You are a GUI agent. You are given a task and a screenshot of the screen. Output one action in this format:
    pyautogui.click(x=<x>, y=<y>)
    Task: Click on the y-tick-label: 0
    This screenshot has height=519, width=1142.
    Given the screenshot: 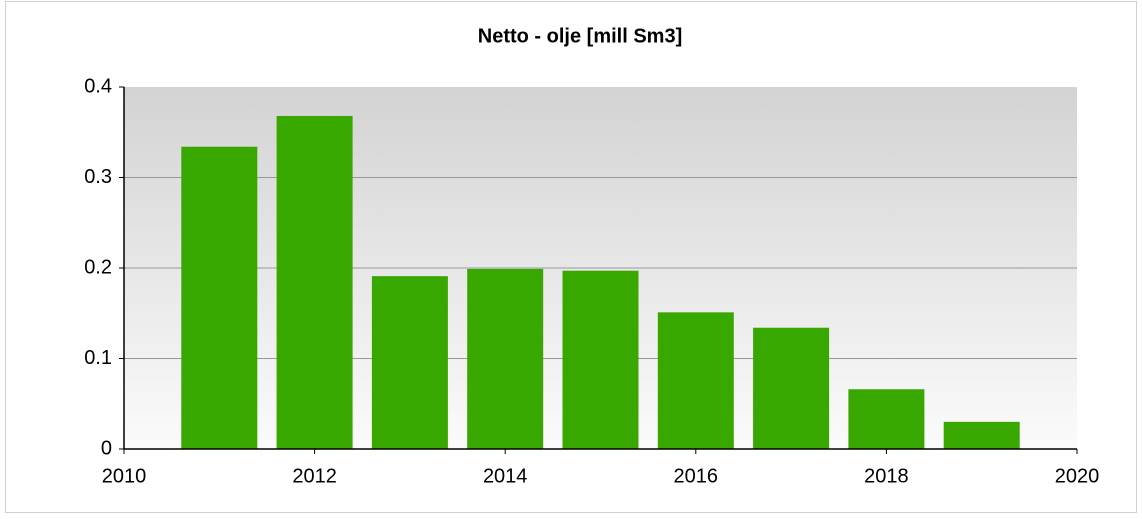 What is the action you would take?
    pyautogui.click(x=106, y=448)
    